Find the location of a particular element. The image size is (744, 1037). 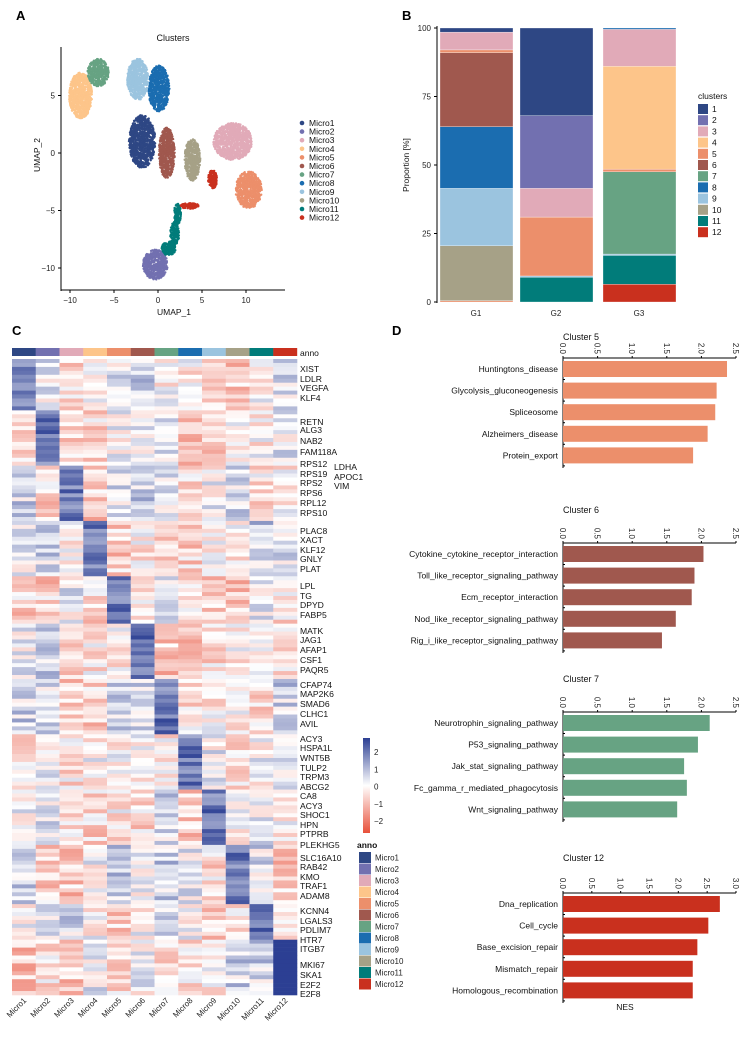

umap-title: Clusters is located at coordinates (173, 38).